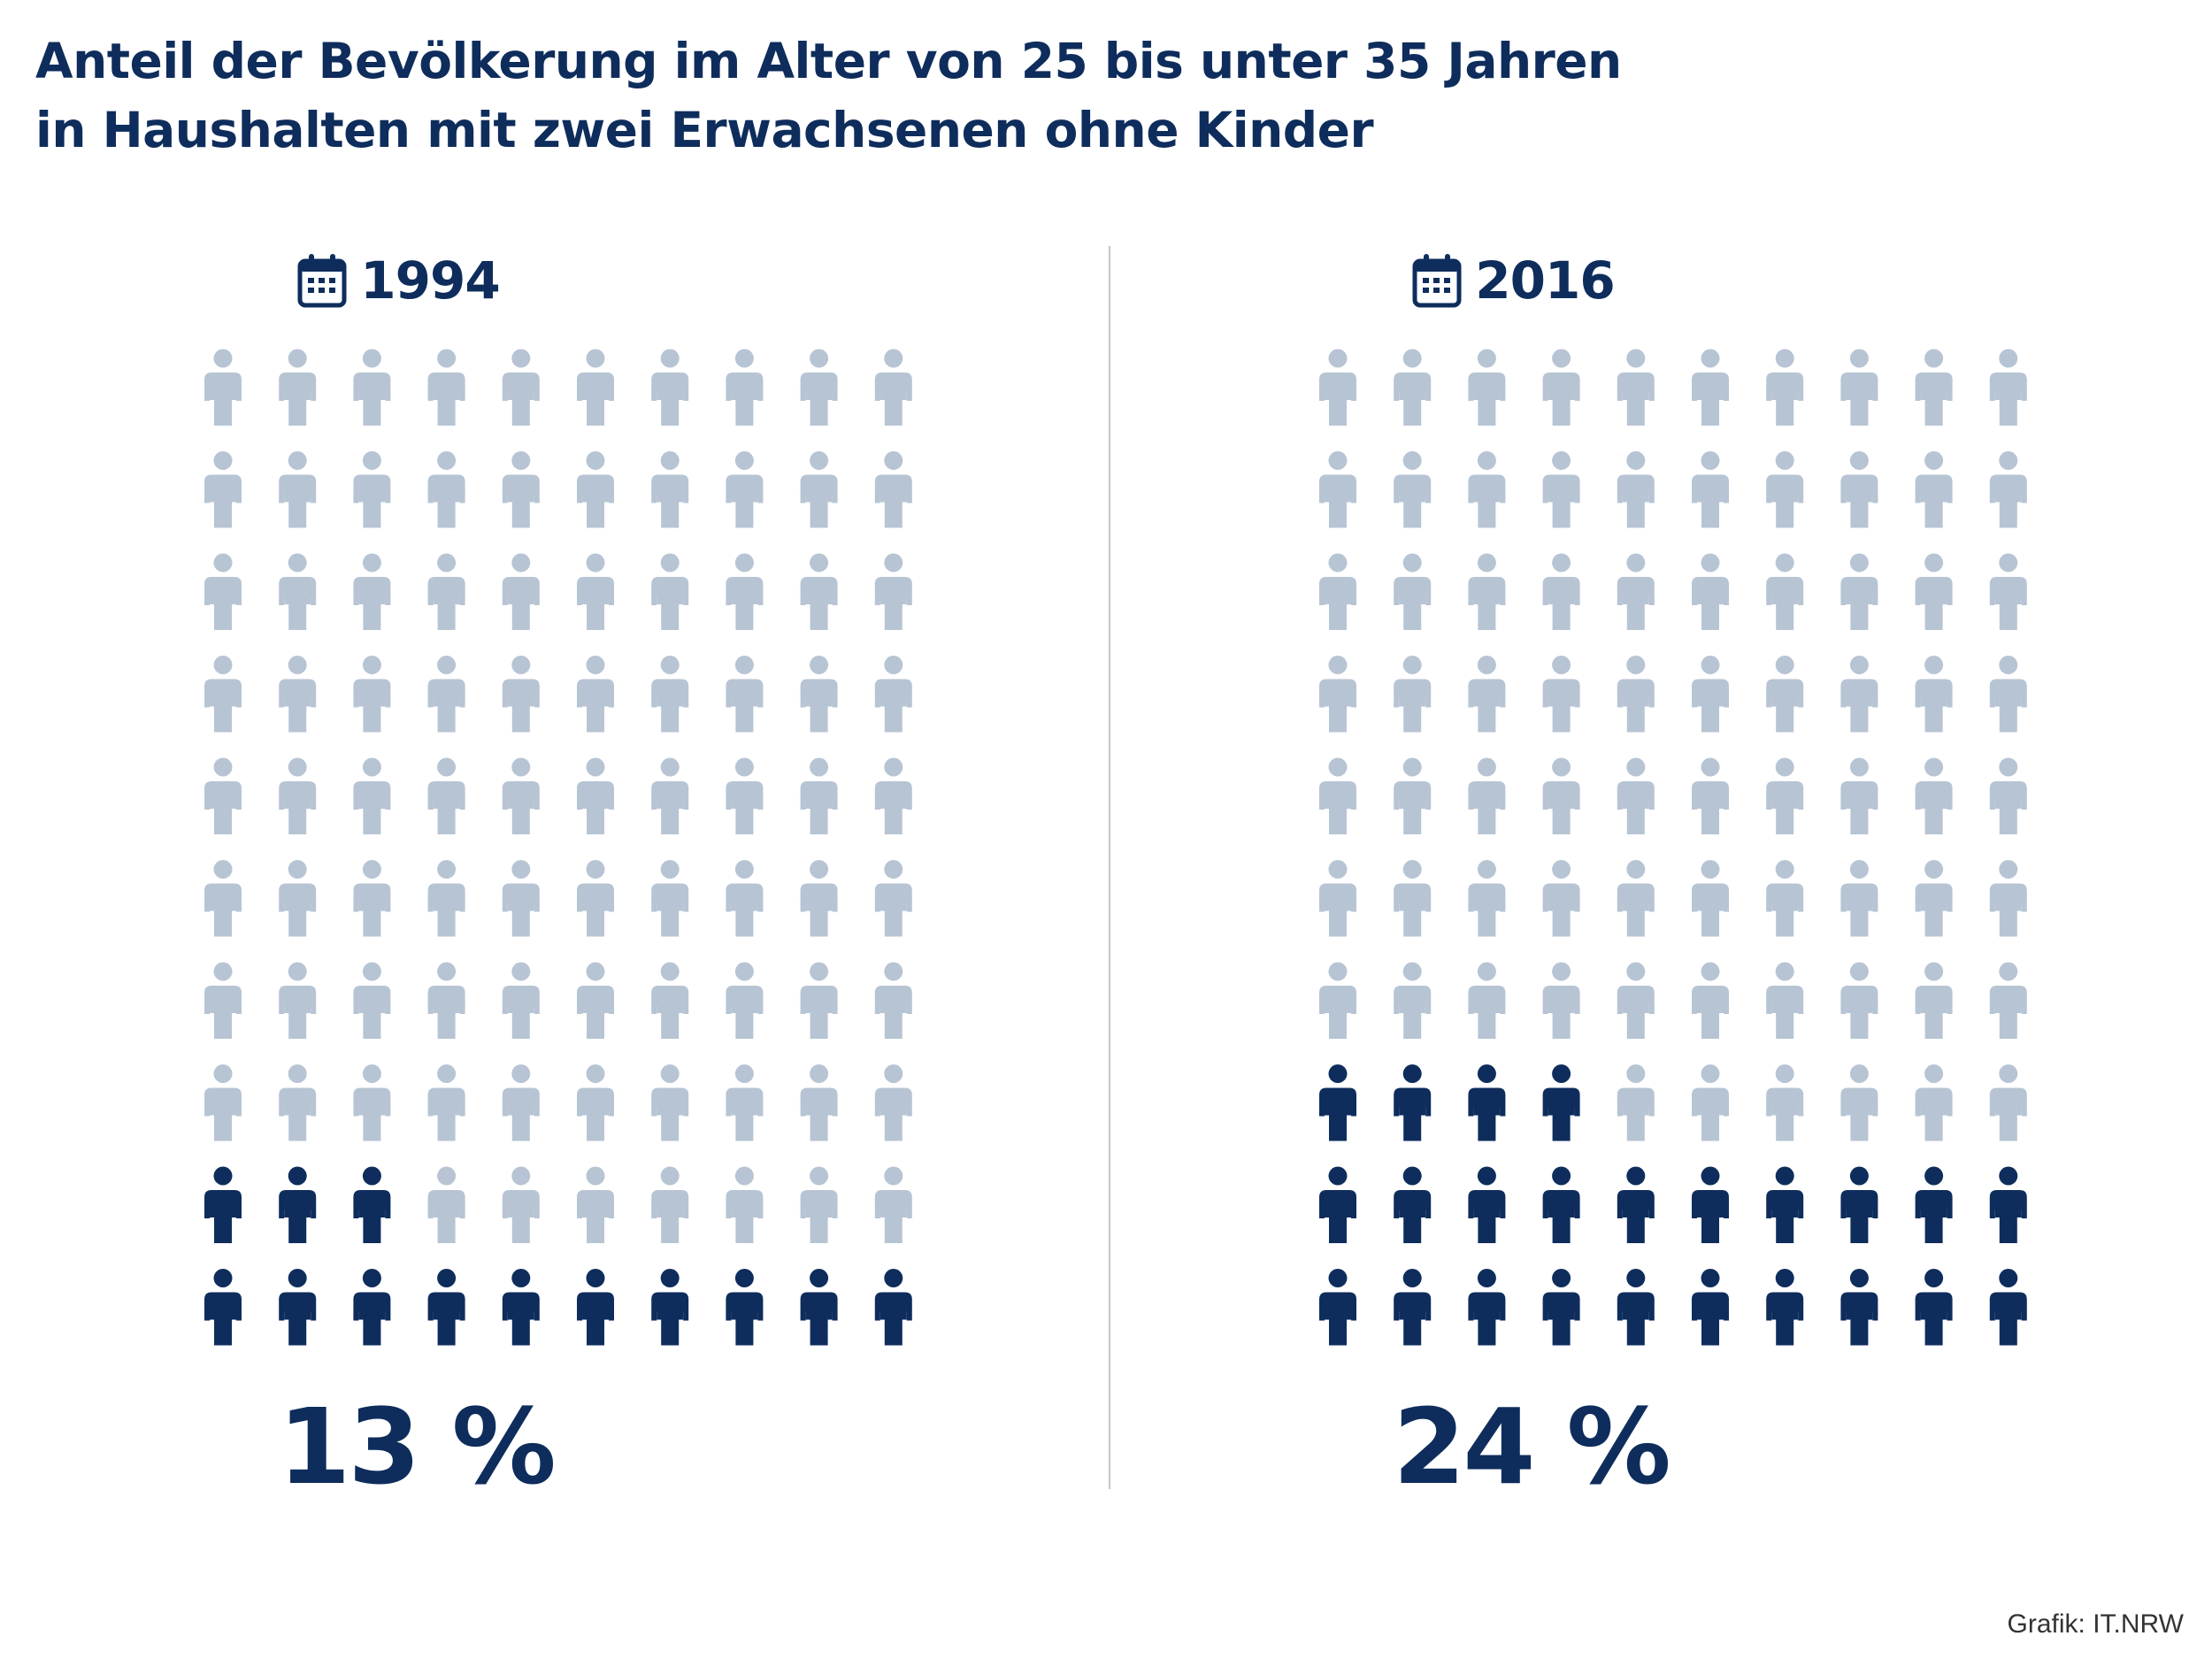  What do you see at coordinates (1109, 868) in the screenshot?
I see `panel-divider` at bounding box center [1109, 868].